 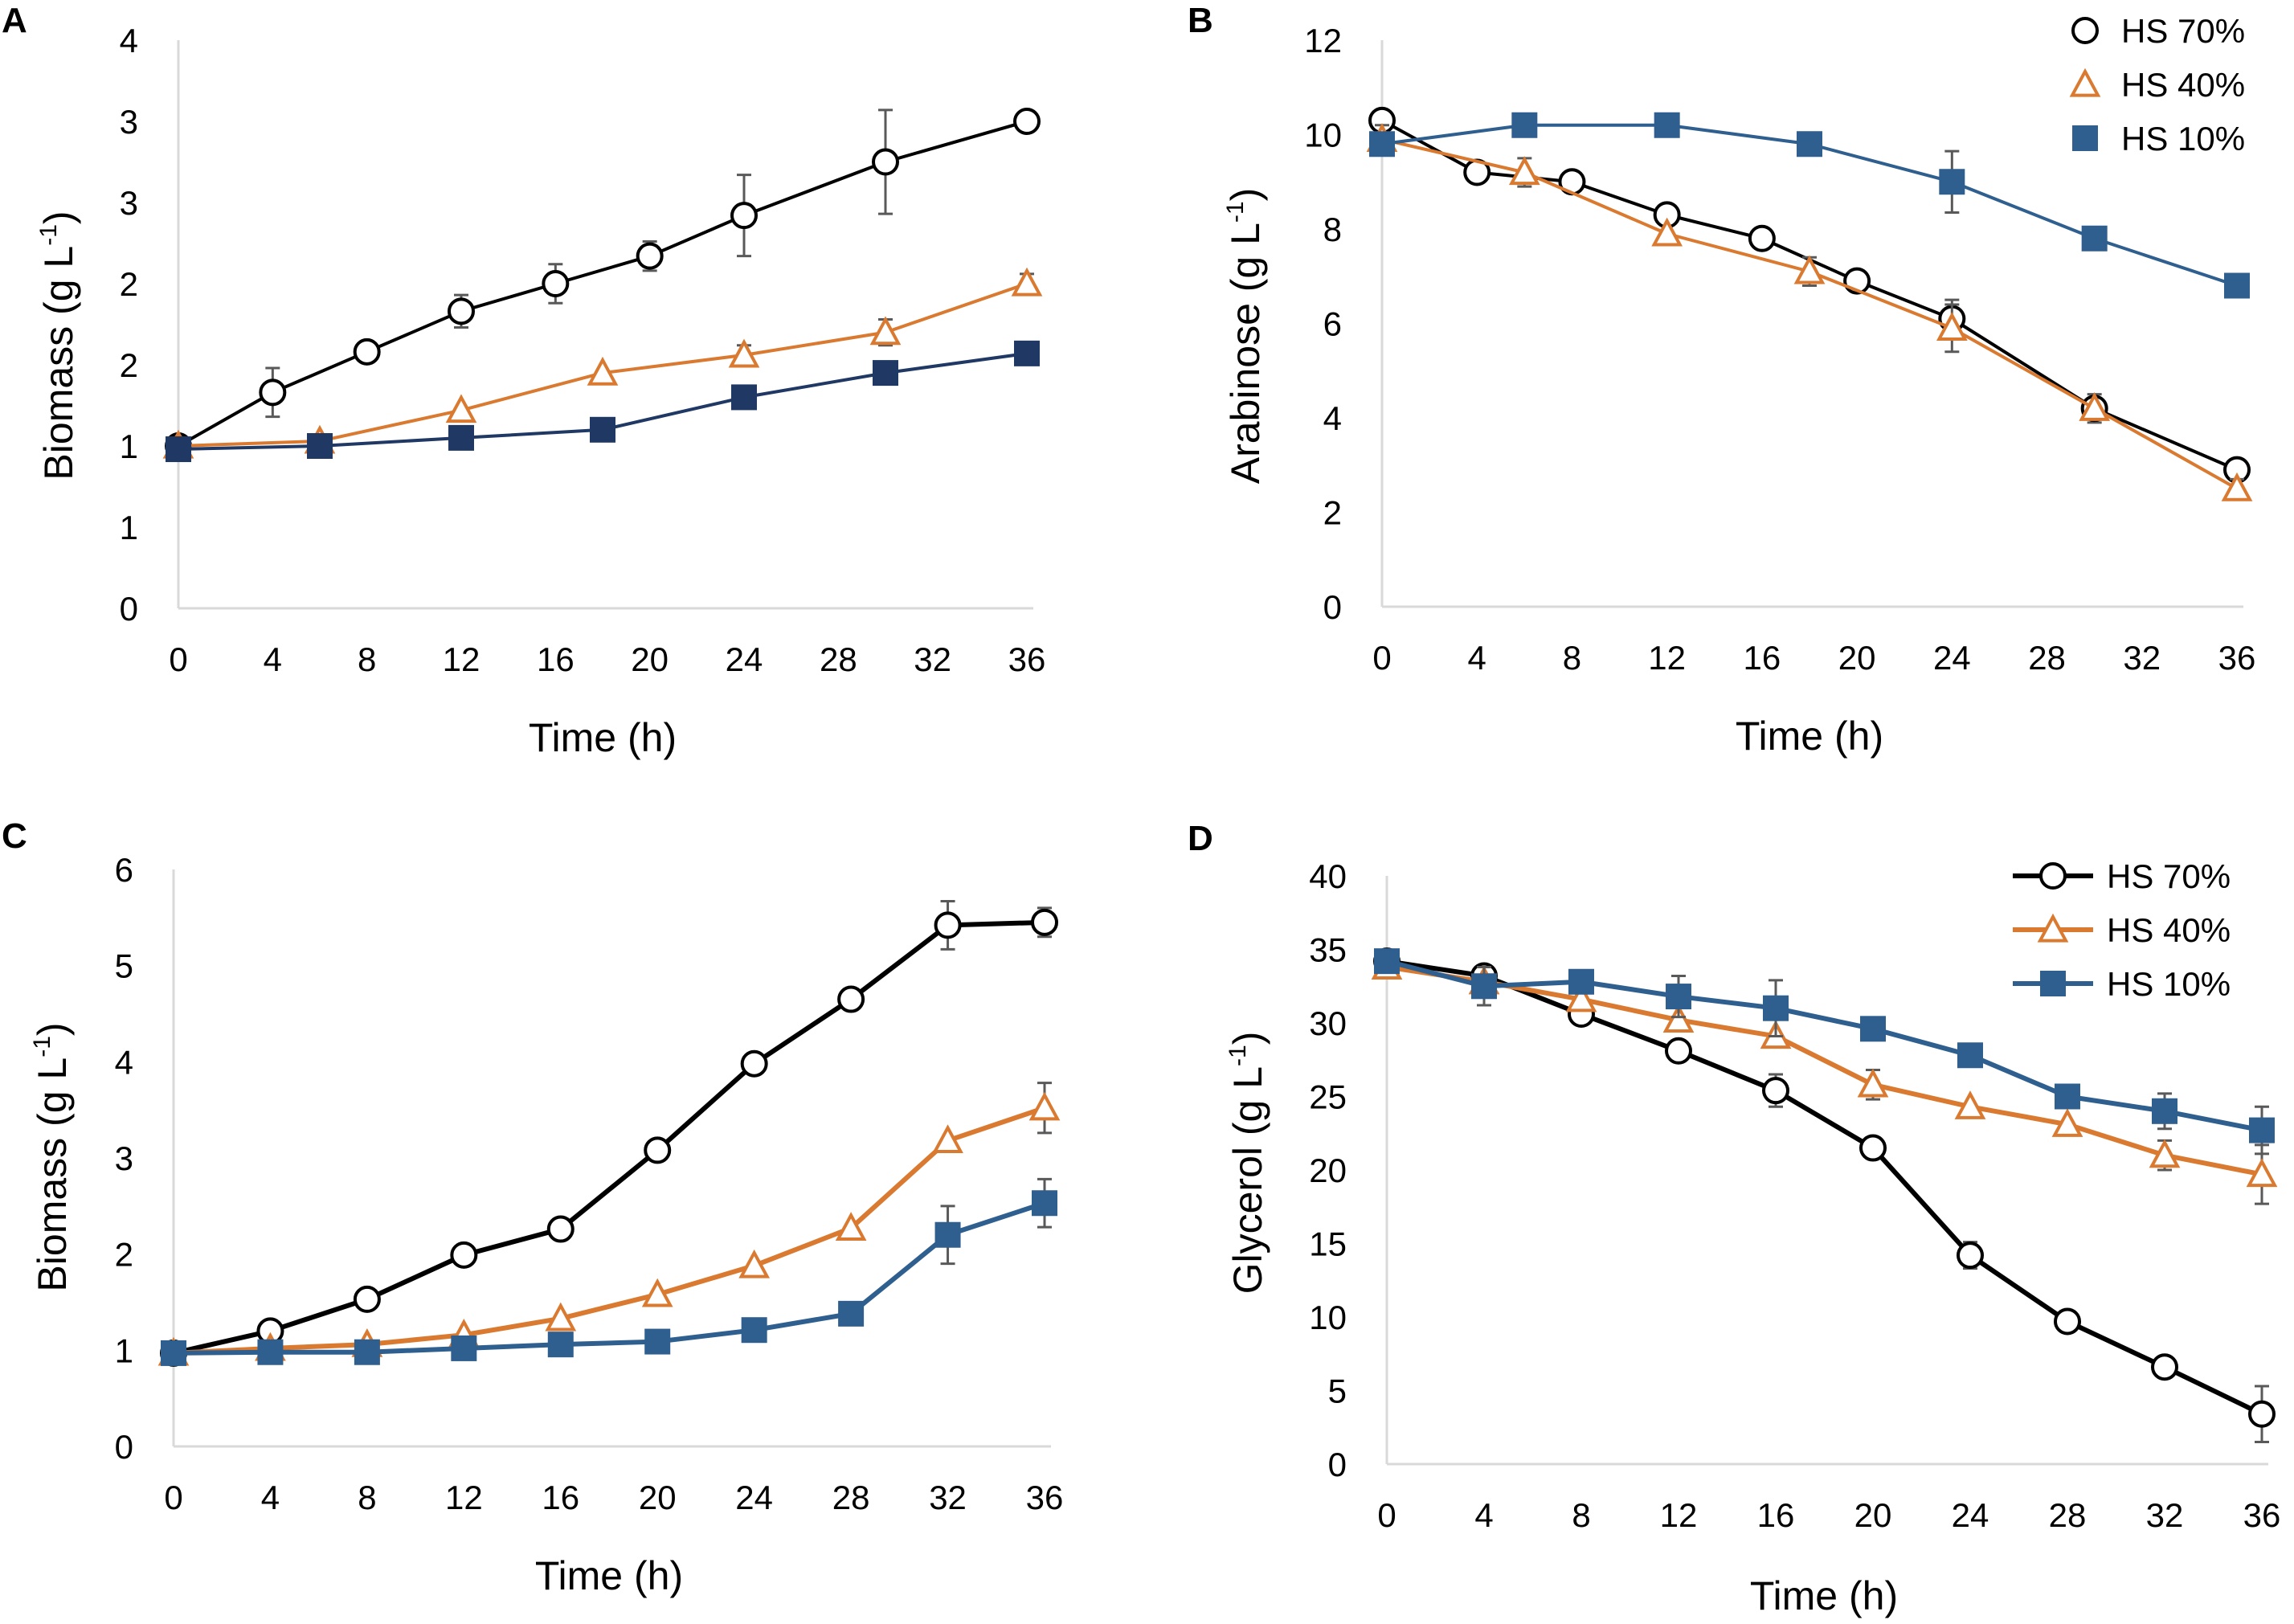 What do you see at coordinates (1247, 1163) in the screenshot?
I see `y-axis-title: Glycerol (g L-1)` at bounding box center [1247, 1163].